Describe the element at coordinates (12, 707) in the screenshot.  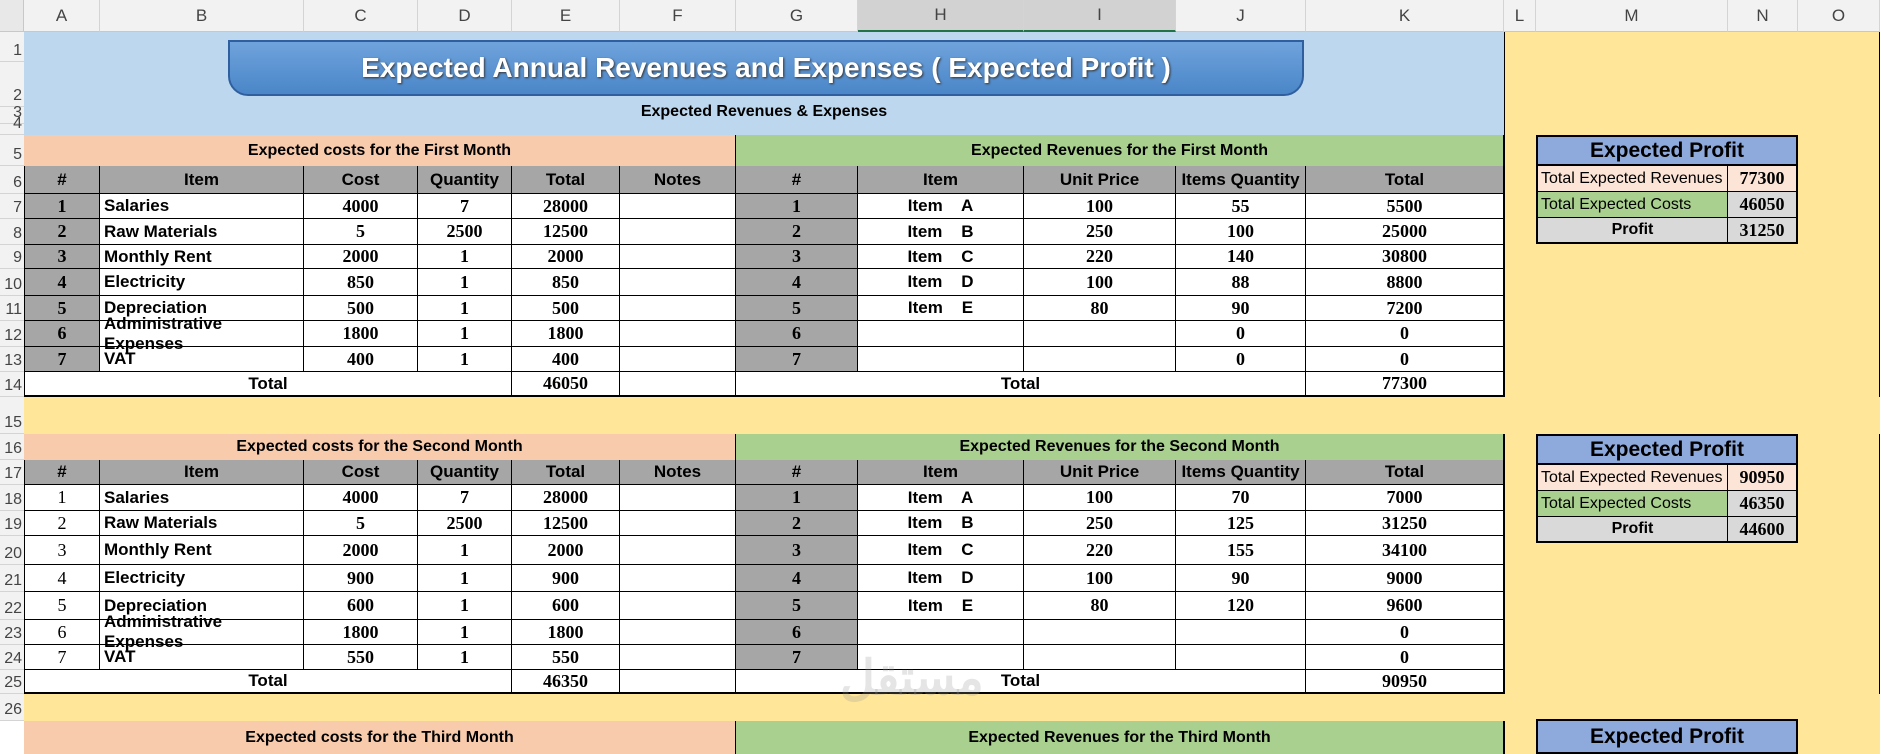
I see `row-header-26: 26` at that location.